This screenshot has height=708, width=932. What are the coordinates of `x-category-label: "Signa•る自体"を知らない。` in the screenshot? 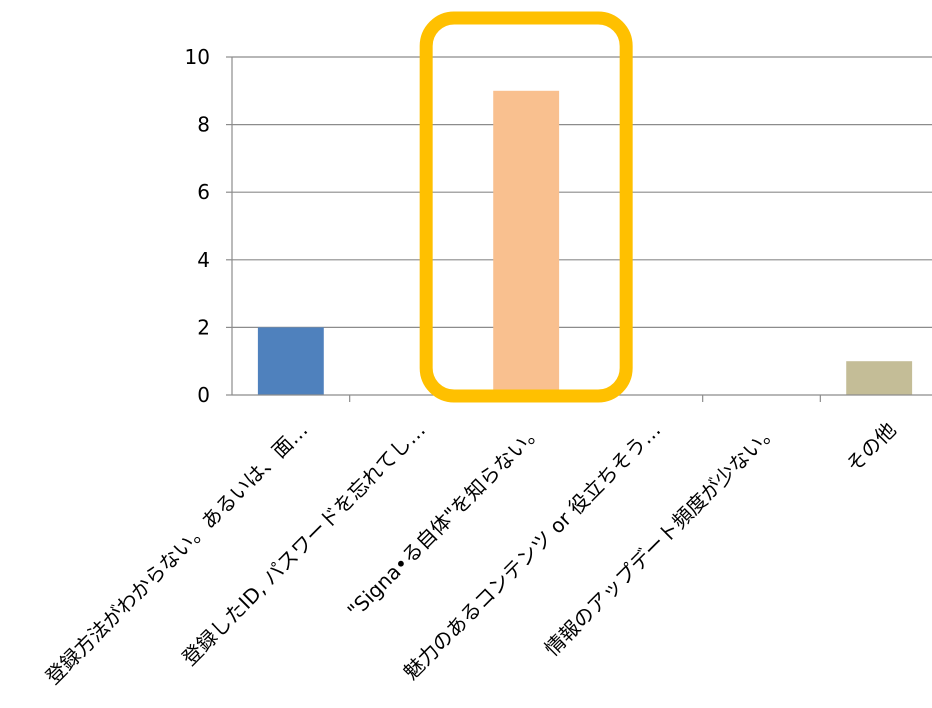 It's located at (445, 520).